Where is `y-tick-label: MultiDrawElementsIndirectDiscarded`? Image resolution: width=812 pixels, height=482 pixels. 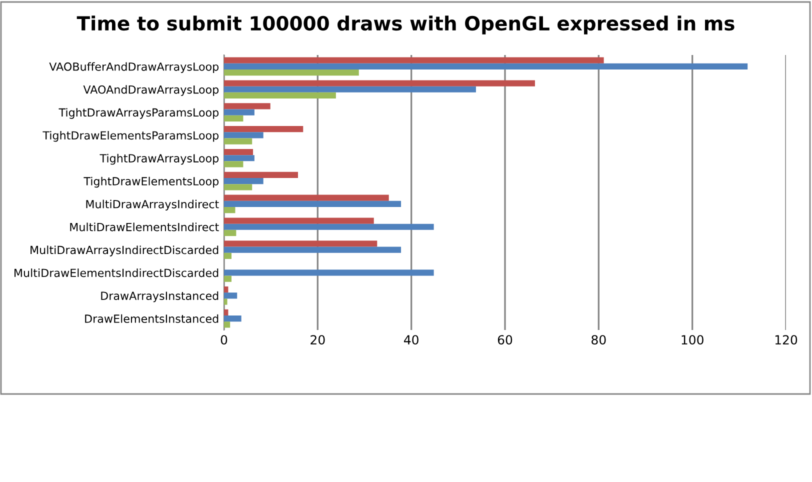 y-tick-label: MultiDrawElementsIndirectDiscarded is located at coordinates (116, 273).